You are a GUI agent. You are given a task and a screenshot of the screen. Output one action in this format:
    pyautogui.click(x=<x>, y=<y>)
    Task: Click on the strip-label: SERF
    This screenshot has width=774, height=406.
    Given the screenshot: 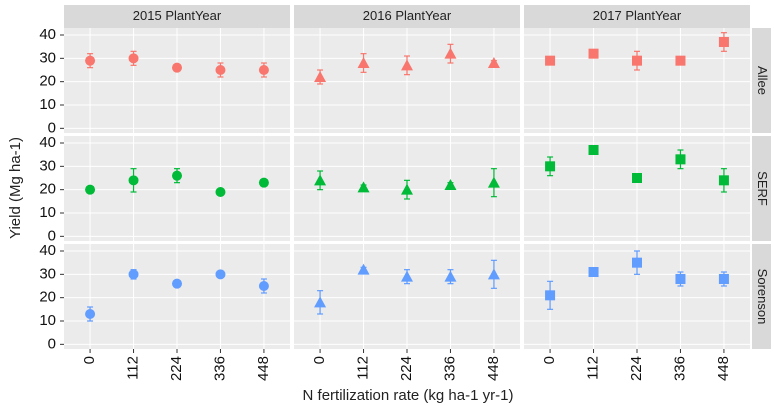 What is the action you would take?
    pyautogui.click(x=762, y=188)
    